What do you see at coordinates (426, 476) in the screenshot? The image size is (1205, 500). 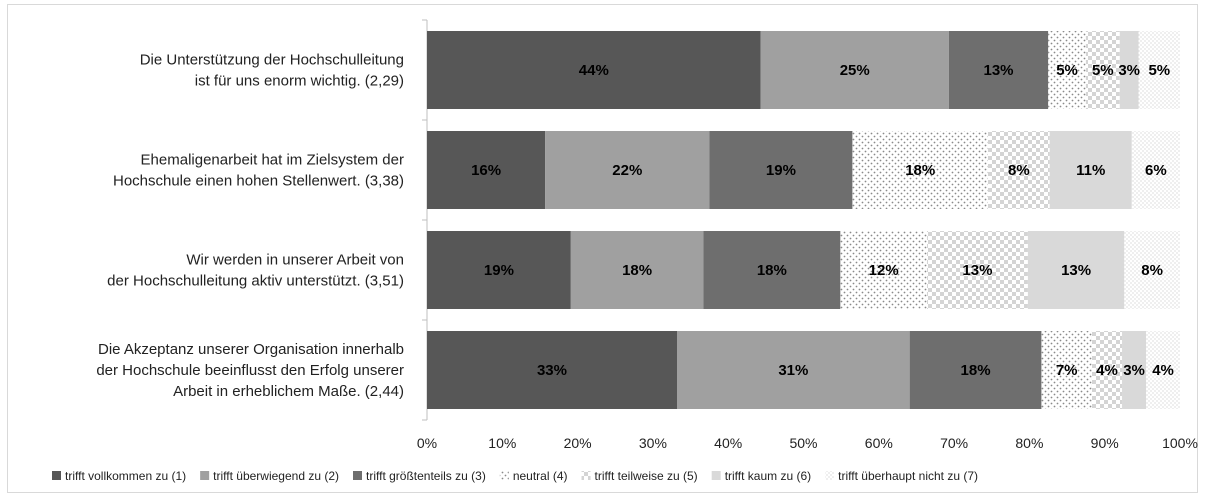 I see `legend-label: trifft größtenteils zu (3)` at bounding box center [426, 476].